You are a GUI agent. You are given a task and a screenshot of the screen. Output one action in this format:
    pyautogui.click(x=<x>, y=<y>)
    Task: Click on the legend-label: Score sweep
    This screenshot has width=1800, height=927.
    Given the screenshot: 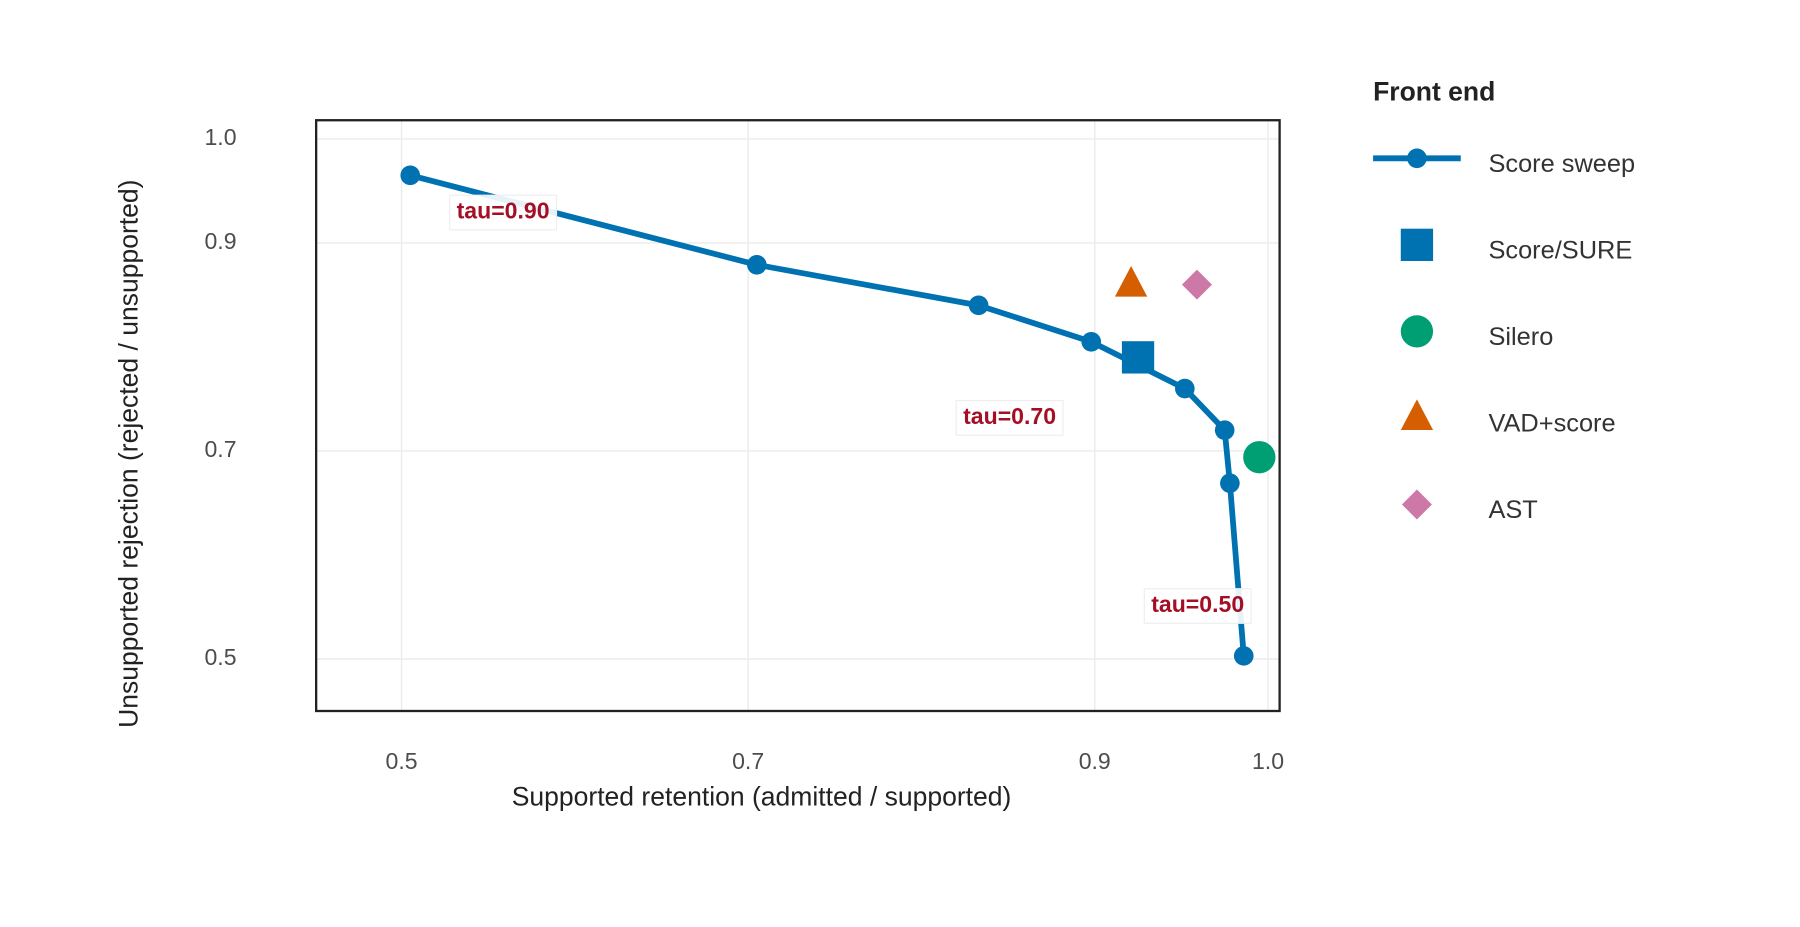 What is the action you would take?
    pyautogui.click(x=1561, y=164)
    